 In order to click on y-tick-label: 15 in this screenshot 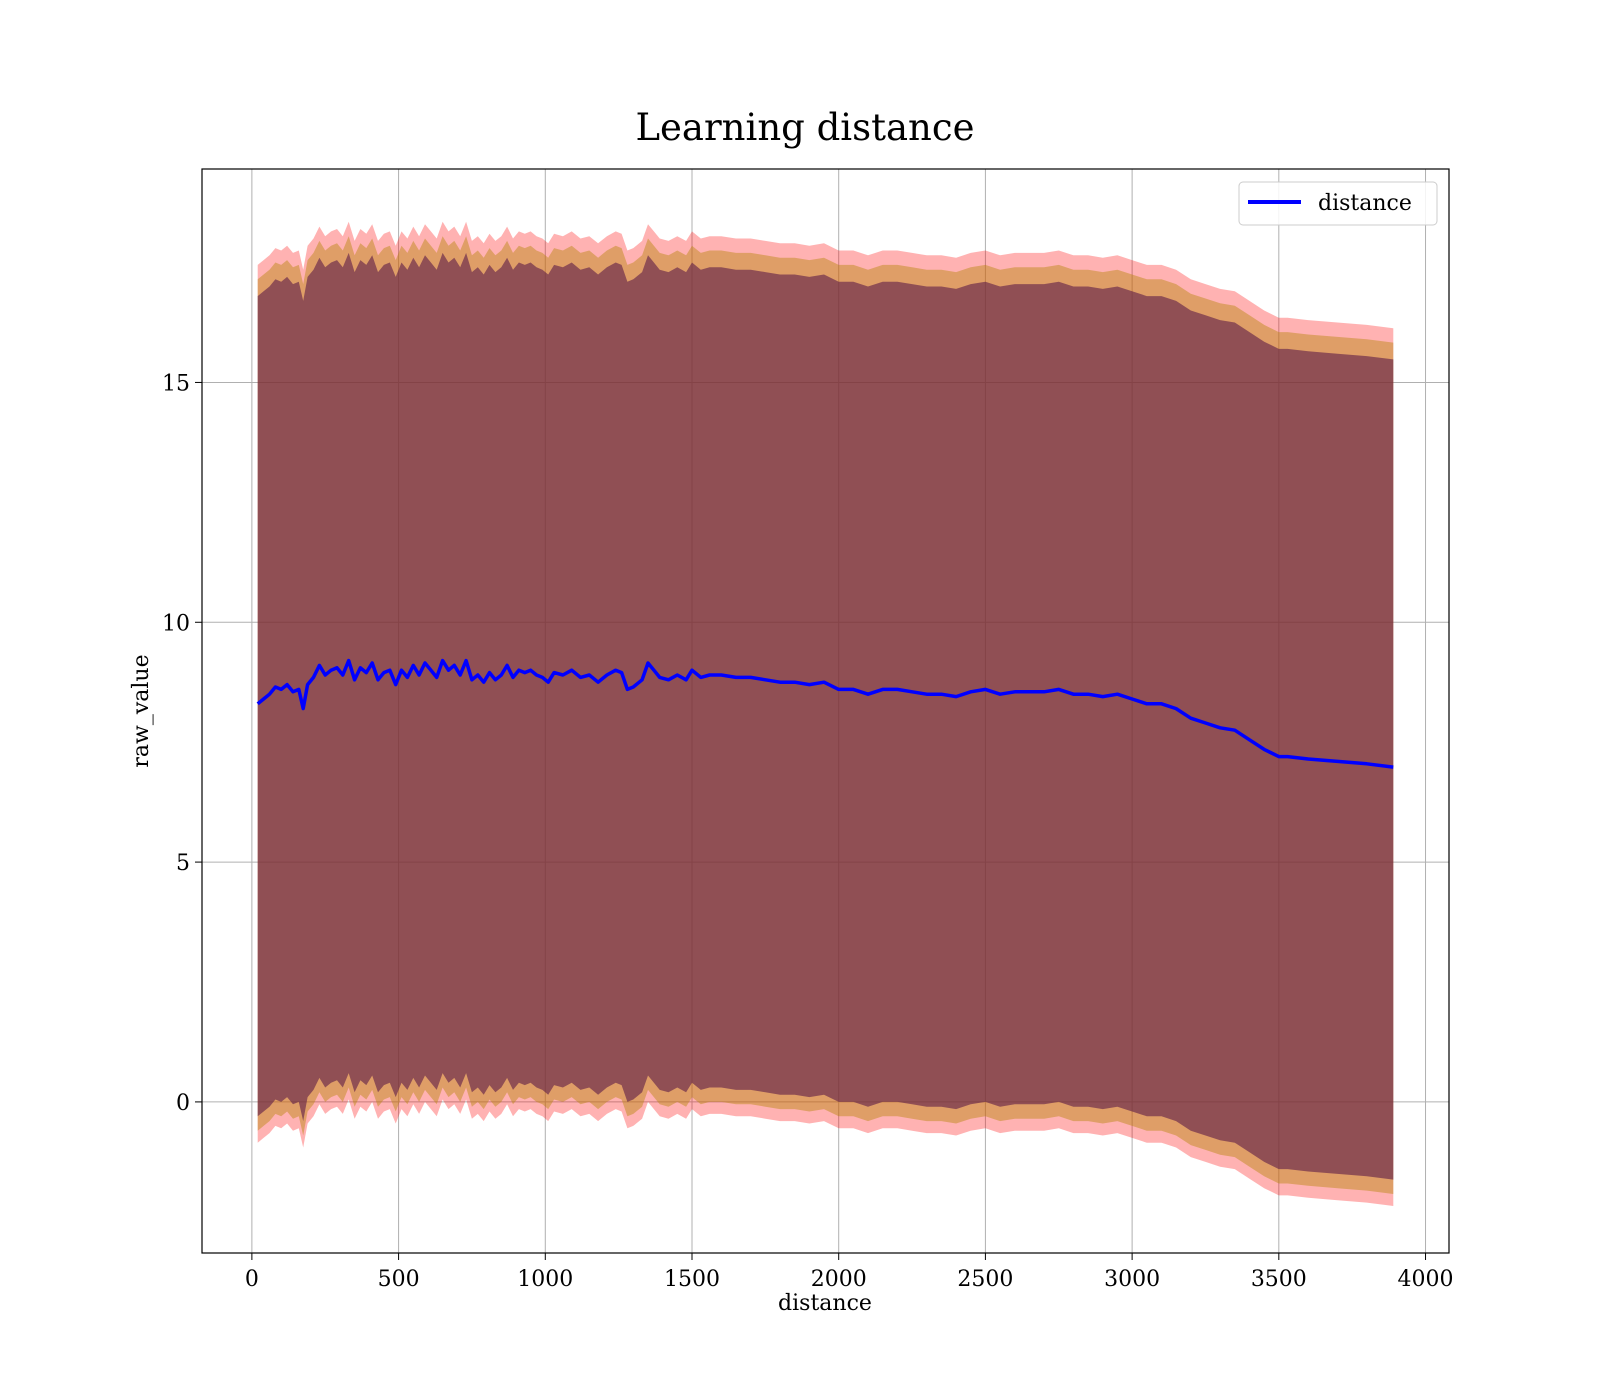, I will do `click(176, 383)`.